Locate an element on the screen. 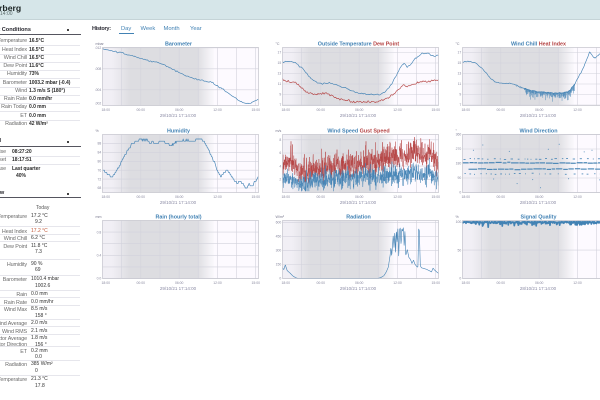 The image size is (600, 400). svg-text: Wind Chill Heat Index is located at coordinates (538, 45).